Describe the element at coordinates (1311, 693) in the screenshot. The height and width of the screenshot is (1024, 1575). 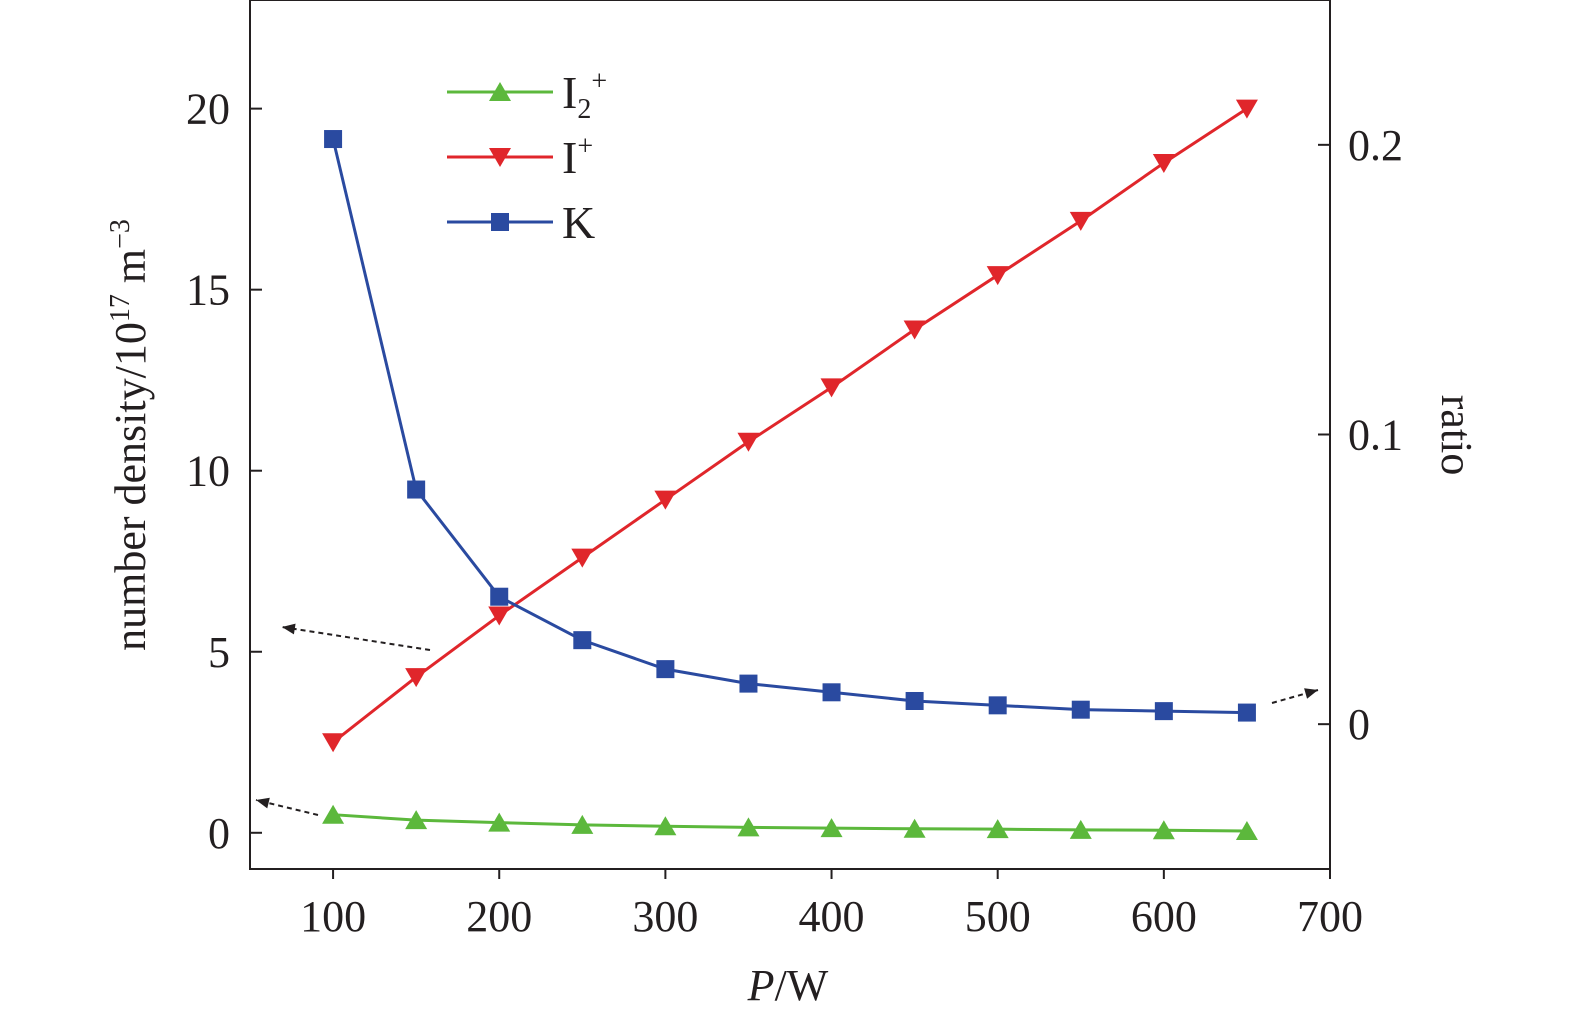
I see `arrow-k-to-right-axis-head` at that location.